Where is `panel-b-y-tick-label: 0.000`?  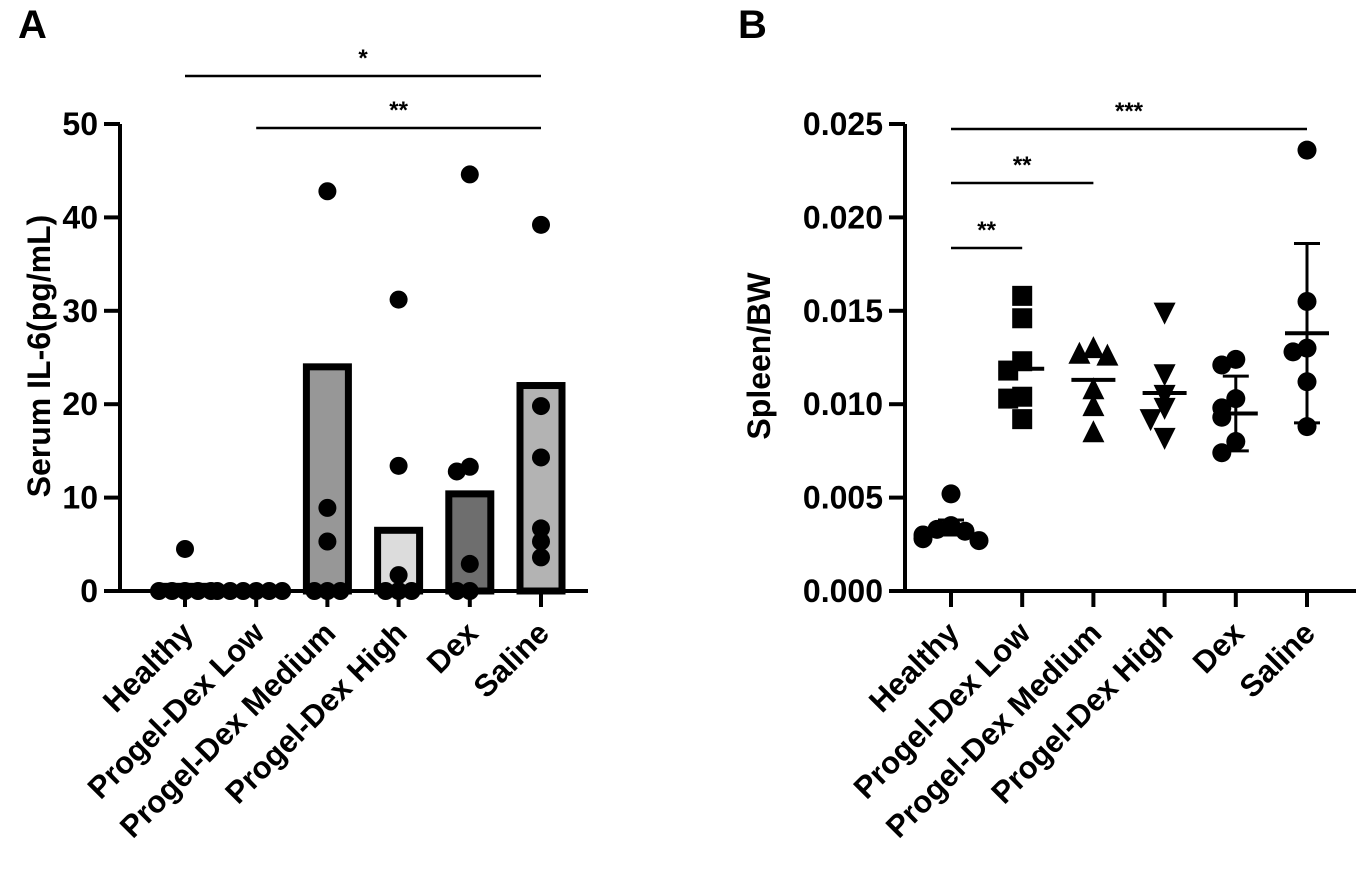
panel-b-y-tick-label: 0.000 is located at coordinates (843, 591).